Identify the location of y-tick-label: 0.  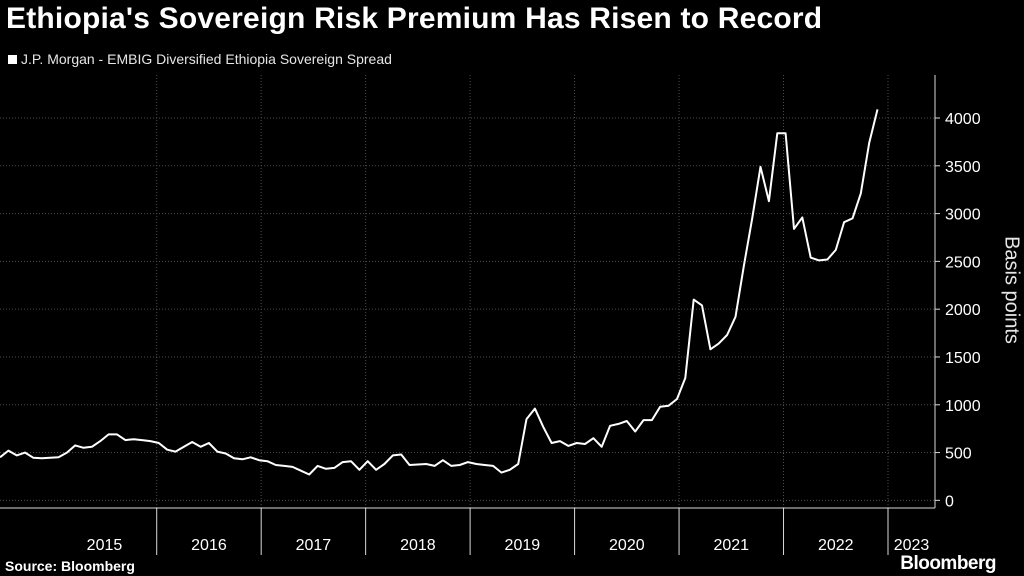
(949, 501).